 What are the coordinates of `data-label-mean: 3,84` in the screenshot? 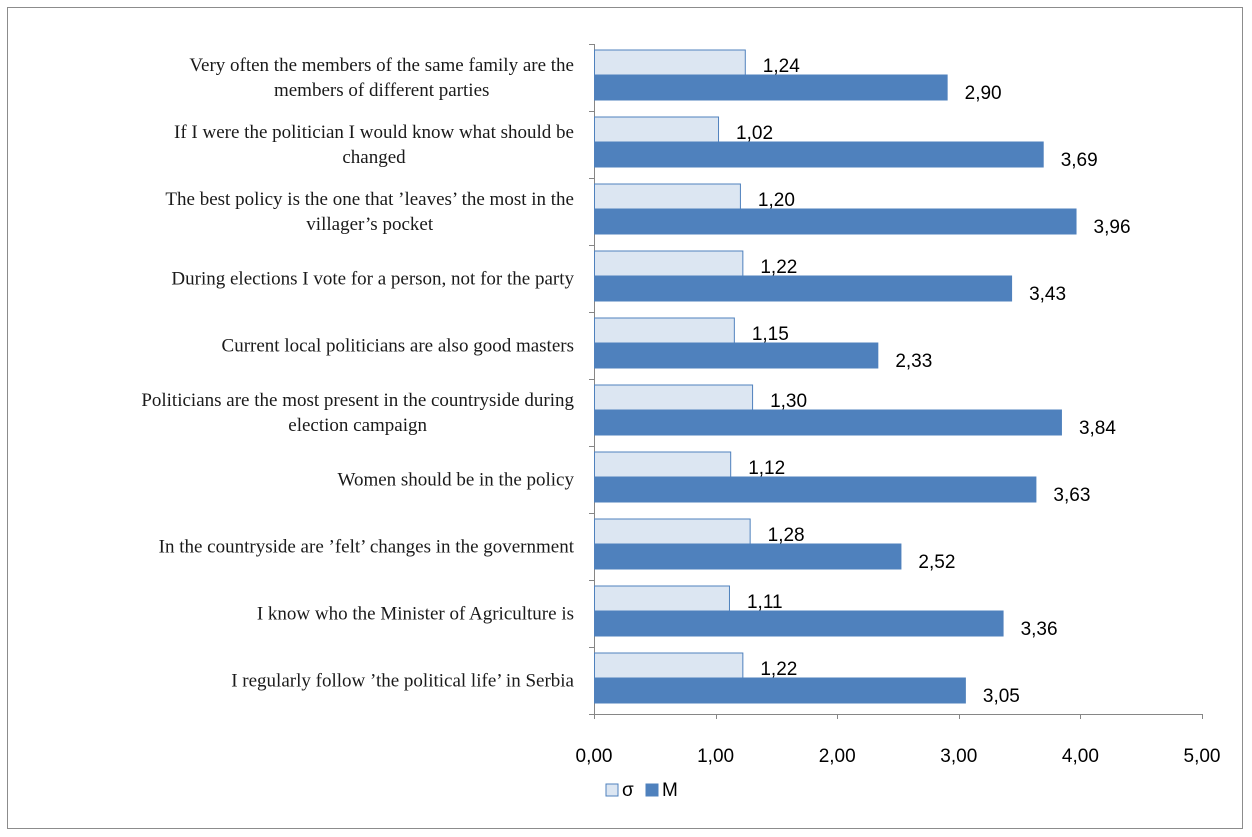 It's located at (1097, 428).